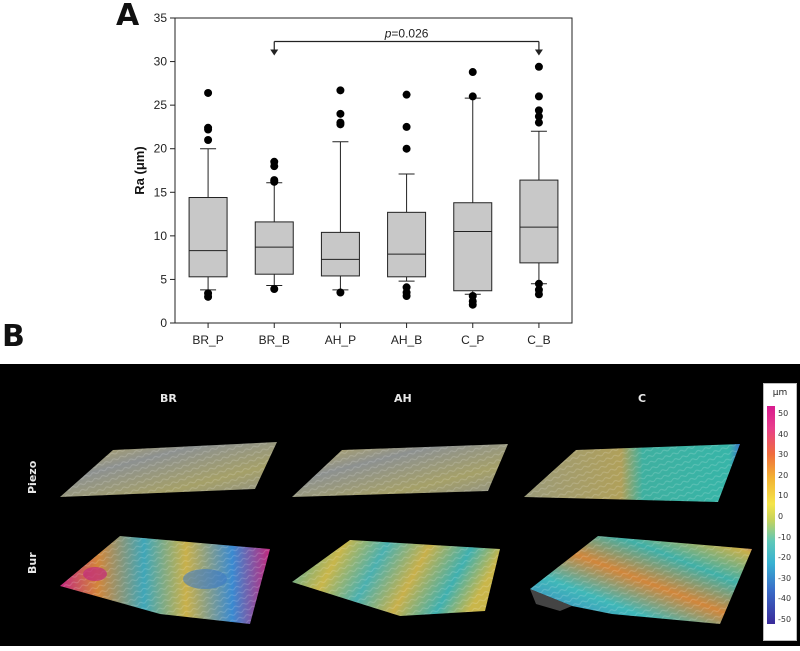 The image size is (800, 651). Describe the element at coordinates (13, 336) in the screenshot. I see `panel-b-label: B` at that location.